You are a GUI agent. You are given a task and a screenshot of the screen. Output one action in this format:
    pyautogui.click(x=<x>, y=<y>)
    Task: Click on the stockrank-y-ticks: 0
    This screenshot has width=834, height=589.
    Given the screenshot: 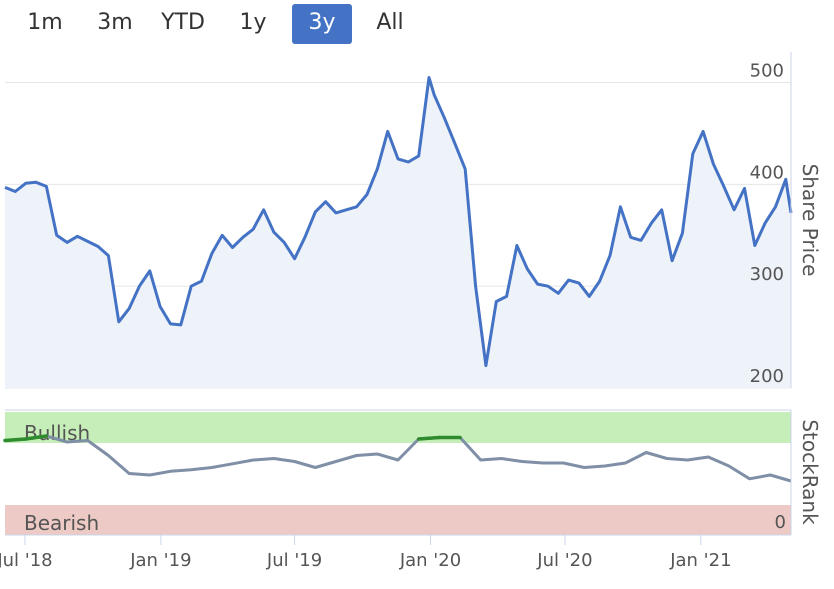 What is the action you would take?
    pyautogui.click(x=780, y=522)
    